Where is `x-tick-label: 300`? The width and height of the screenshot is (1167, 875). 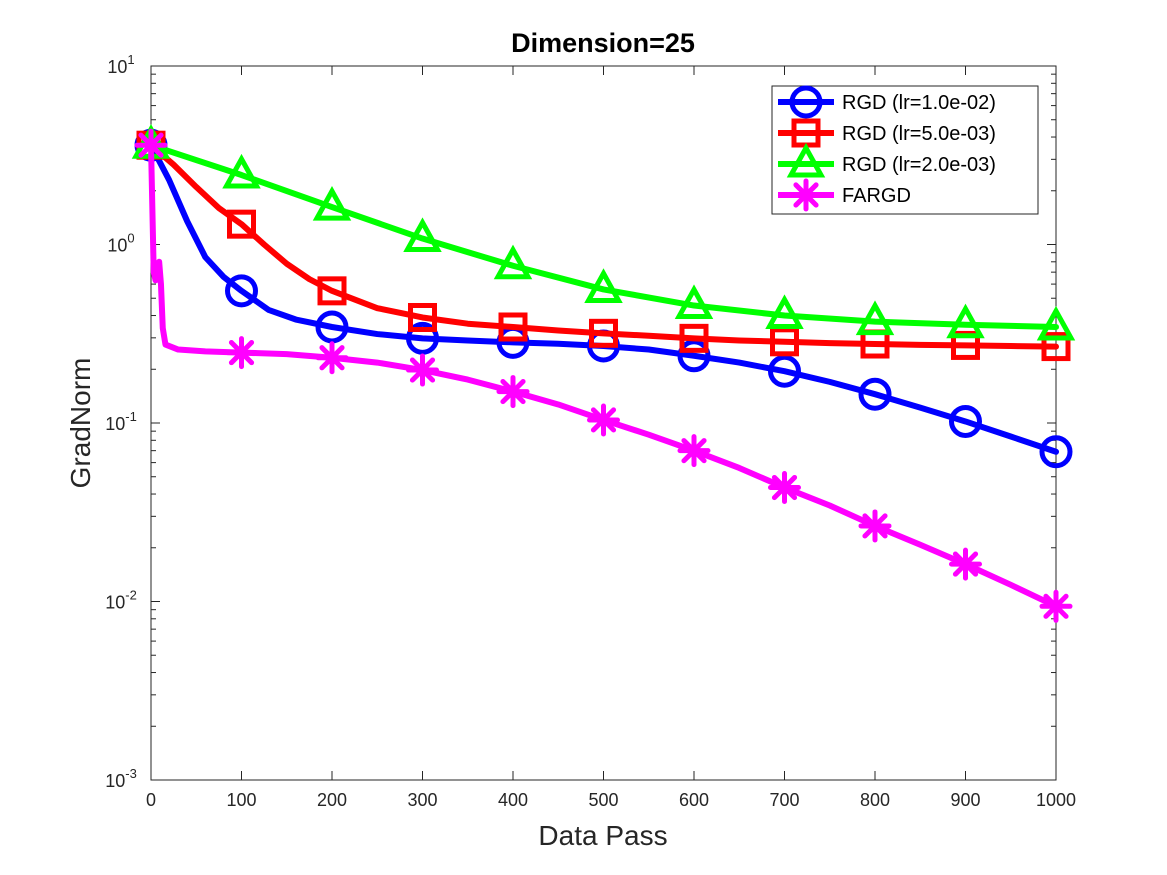 x-tick-label: 300 is located at coordinates (422, 800).